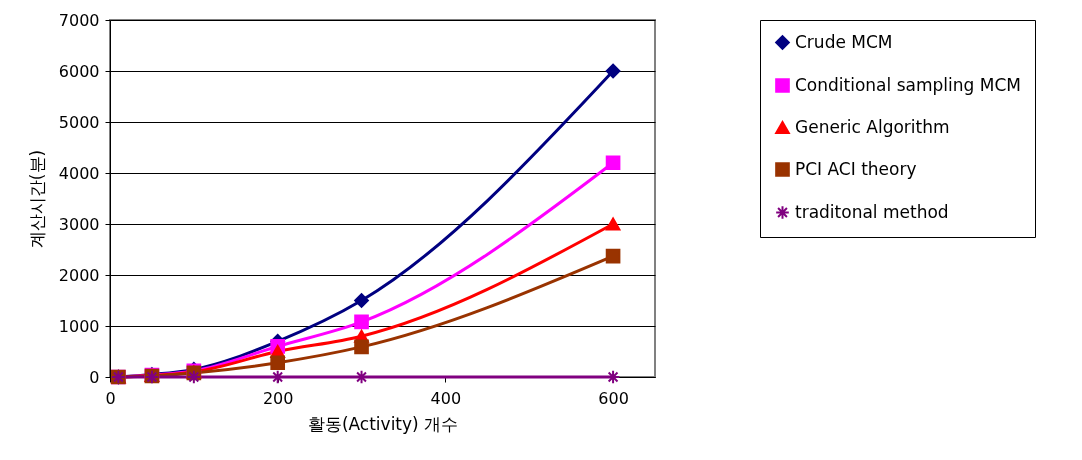 The height and width of the screenshot is (460, 1082). I want to click on y-tick-label: 4000, so click(79, 173).